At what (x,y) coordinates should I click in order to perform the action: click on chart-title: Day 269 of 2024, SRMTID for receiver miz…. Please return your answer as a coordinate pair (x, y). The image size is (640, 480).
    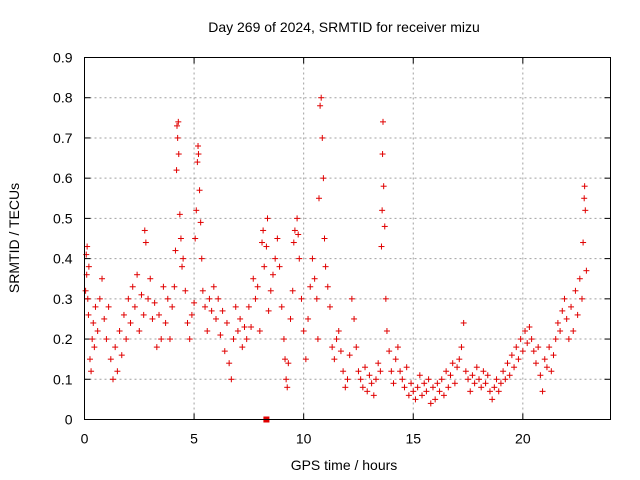
    Looking at the image, I should click on (344, 27).